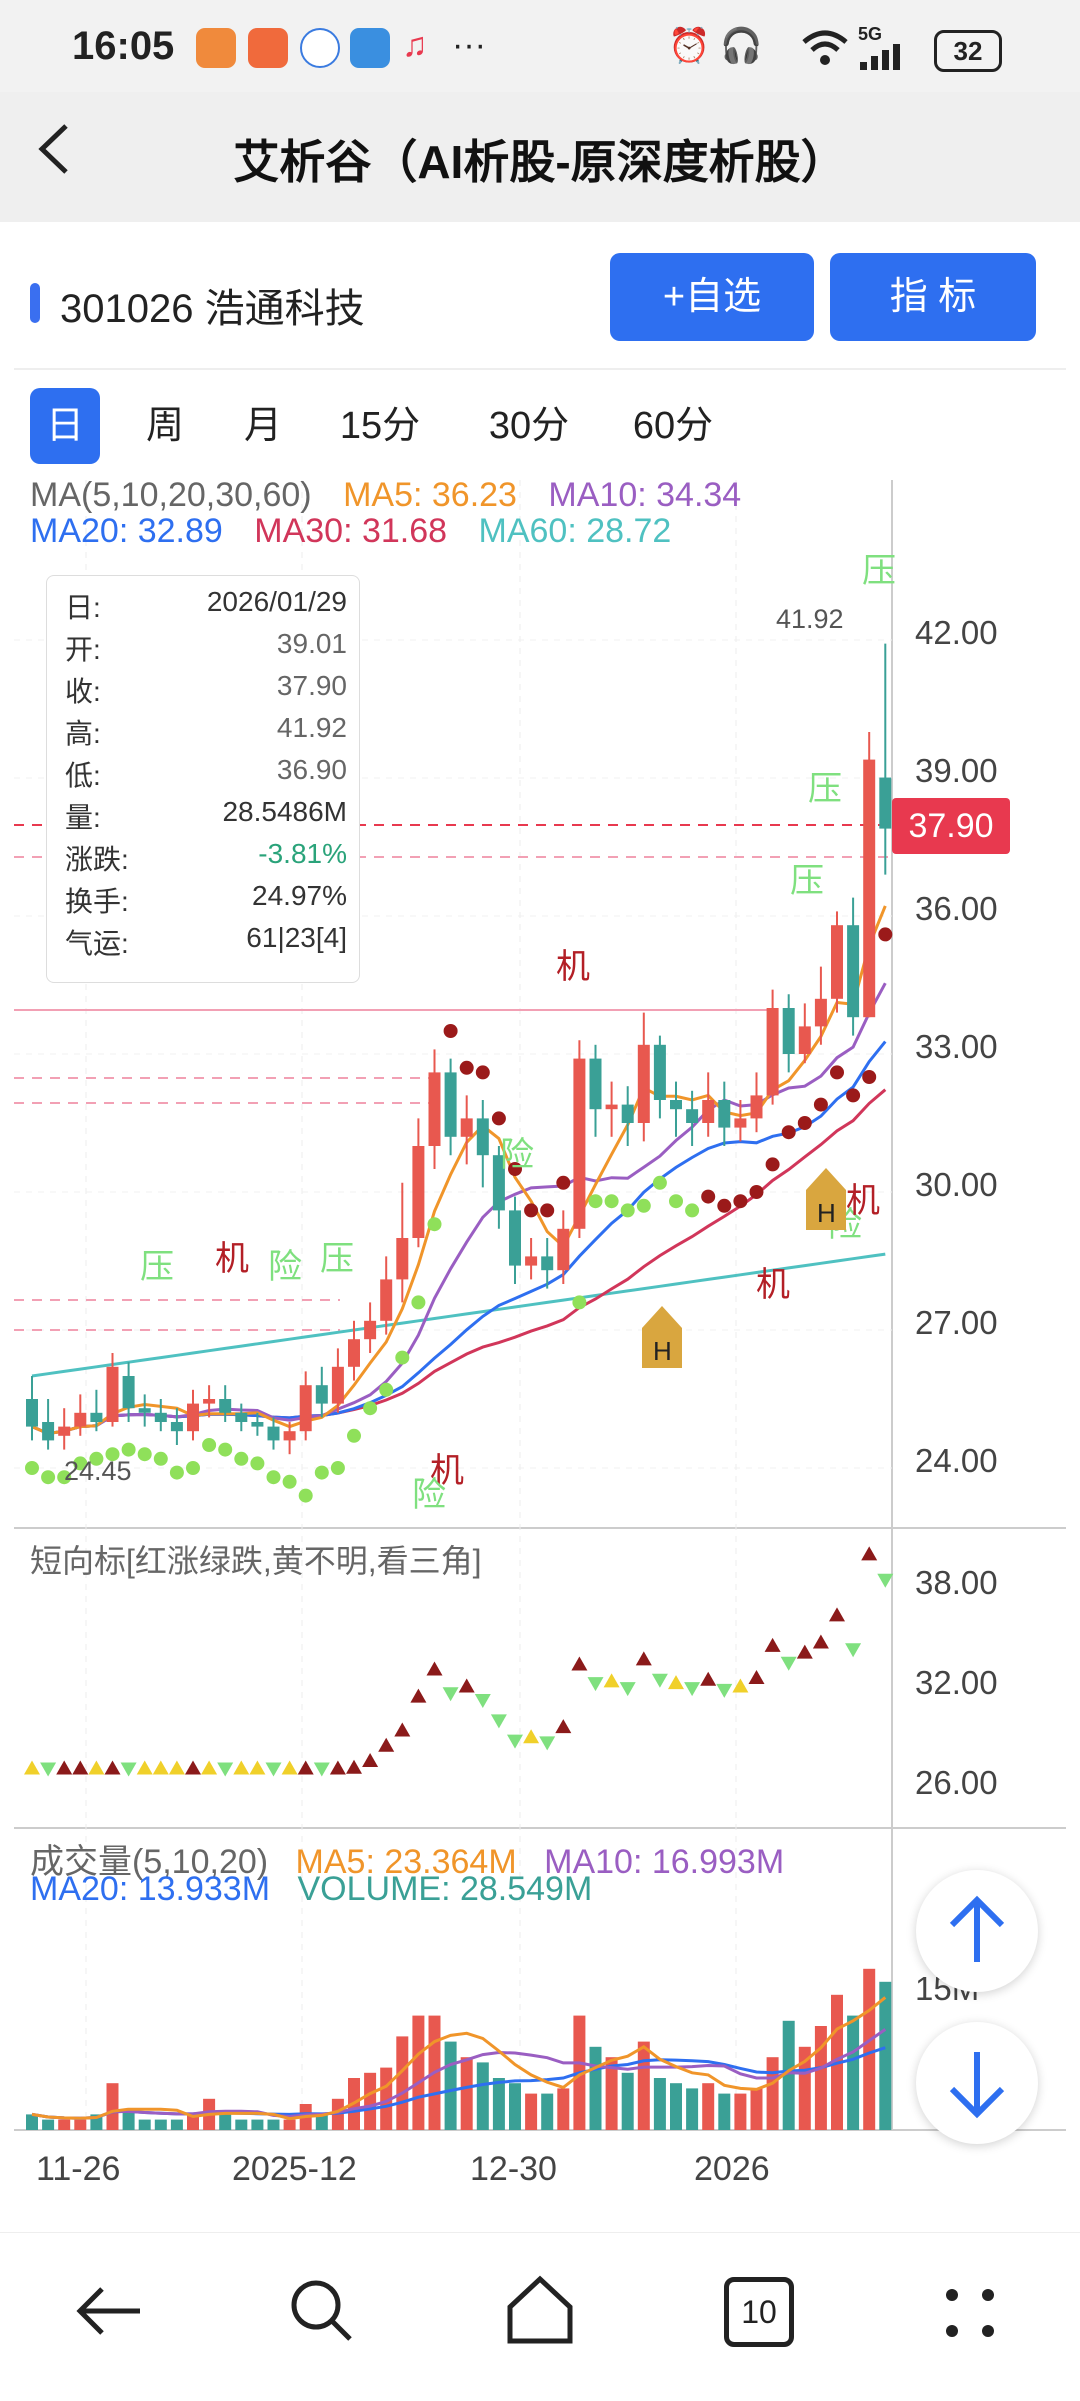 The height and width of the screenshot is (2401, 1080). What do you see at coordinates (299, 895) in the screenshot?
I see `info-value: 24.97%` at bounding box center [299, 895].